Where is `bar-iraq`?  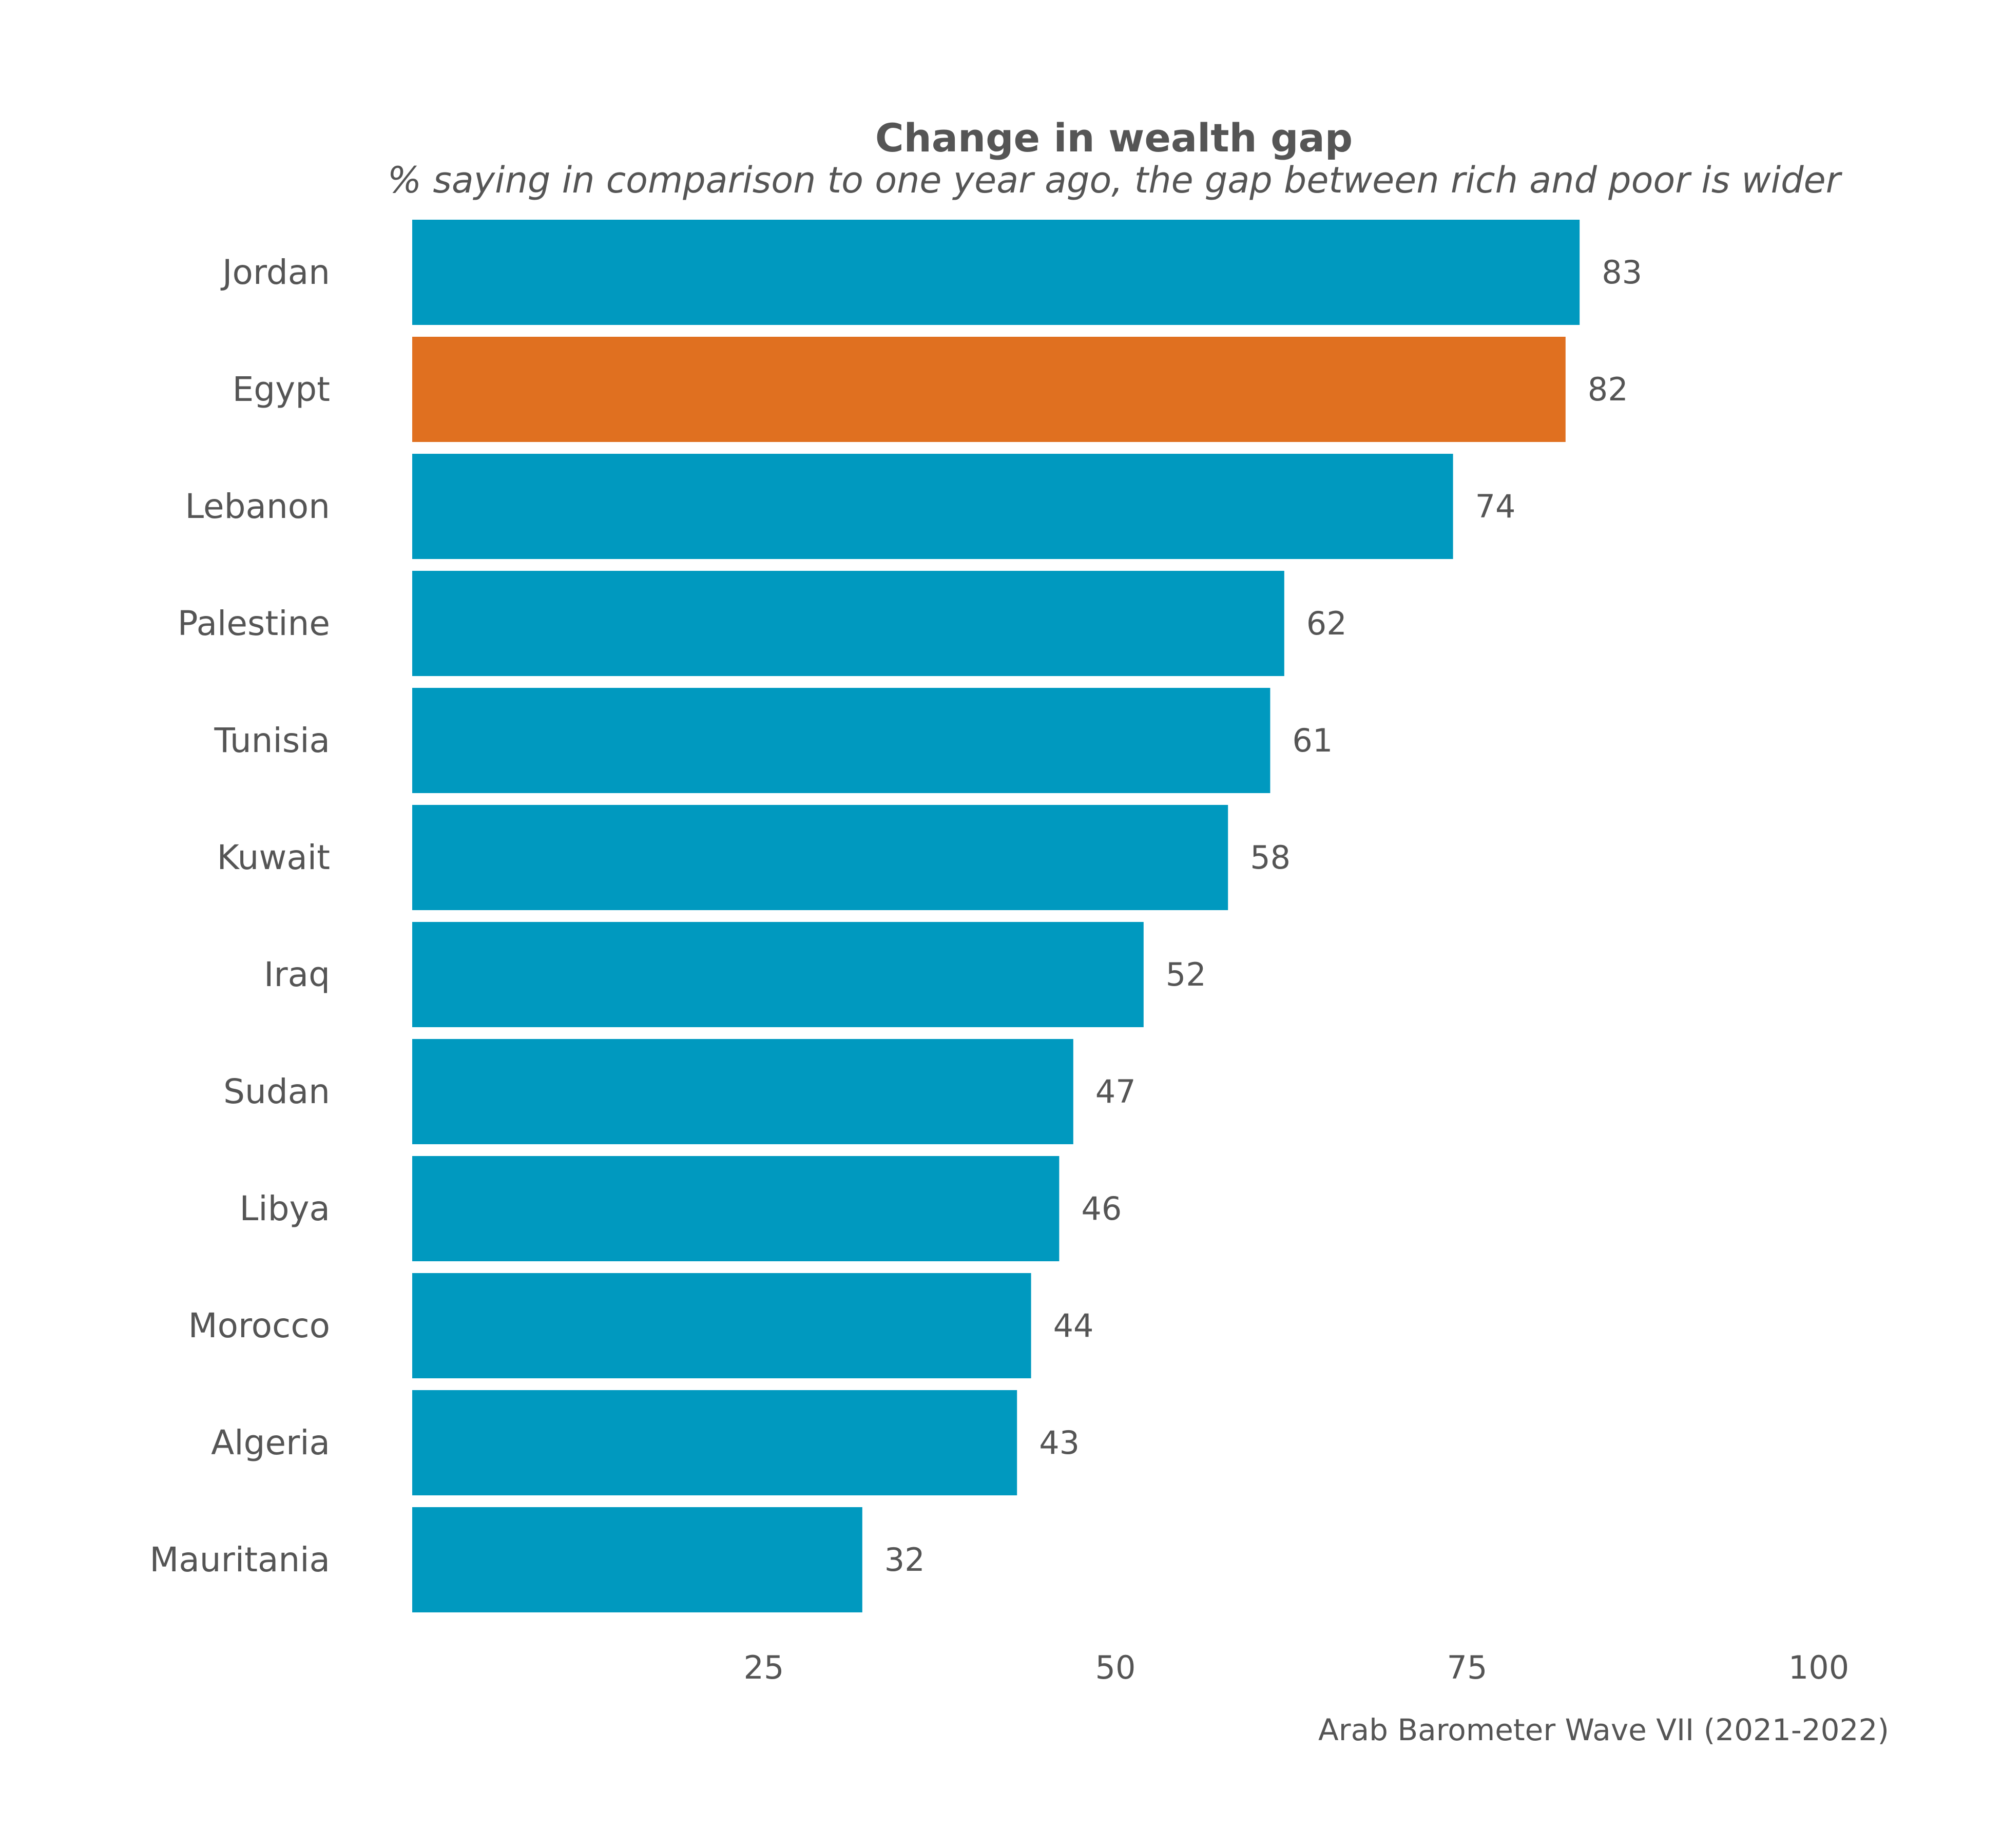 bar-iraq is located at coordinates (778, 974).